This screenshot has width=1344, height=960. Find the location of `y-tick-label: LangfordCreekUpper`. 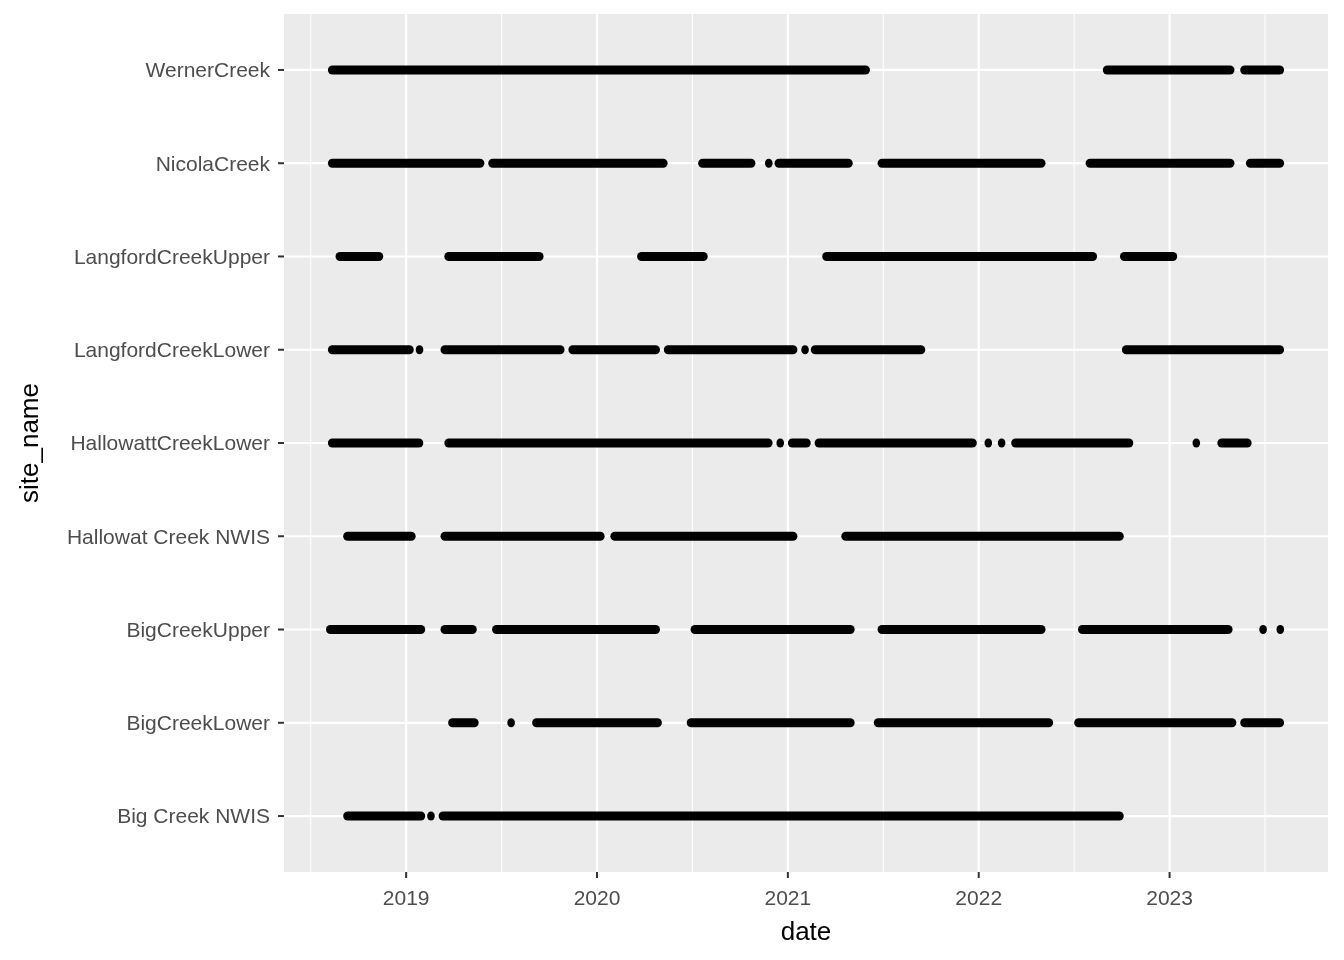

y-tick-label: LangfordCreekUpper is located at coordinates (171, 256).